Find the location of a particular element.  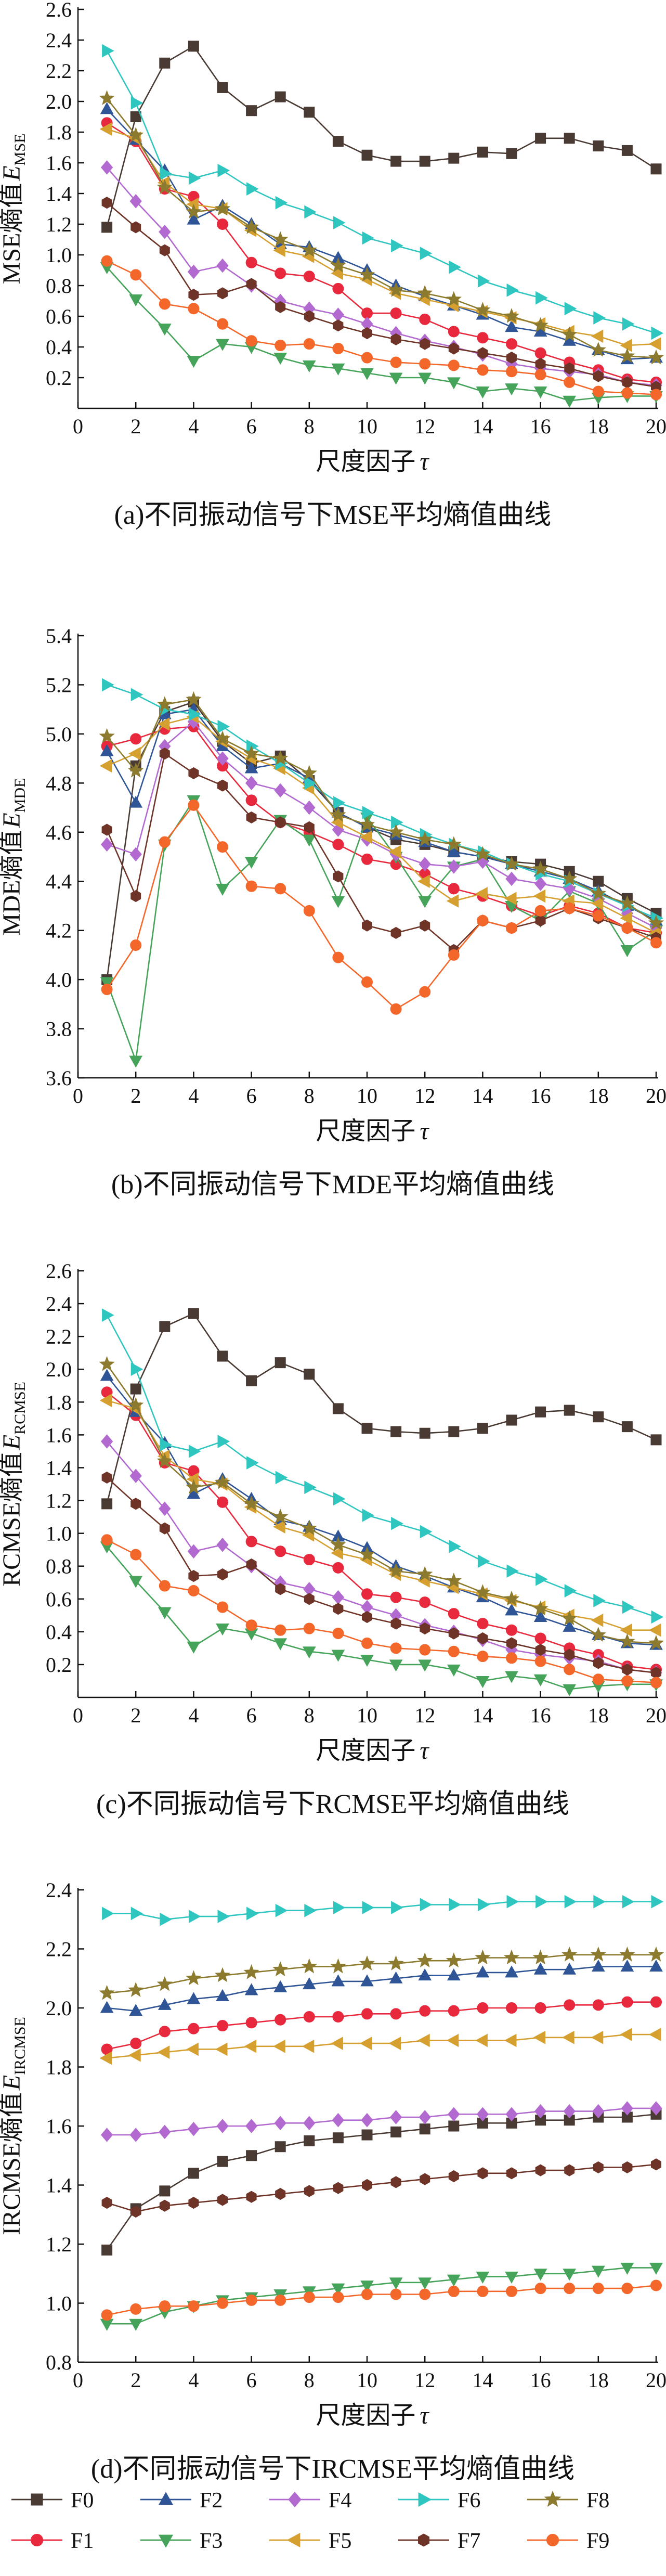

series-F6 is located at coordinates (383, 1910).